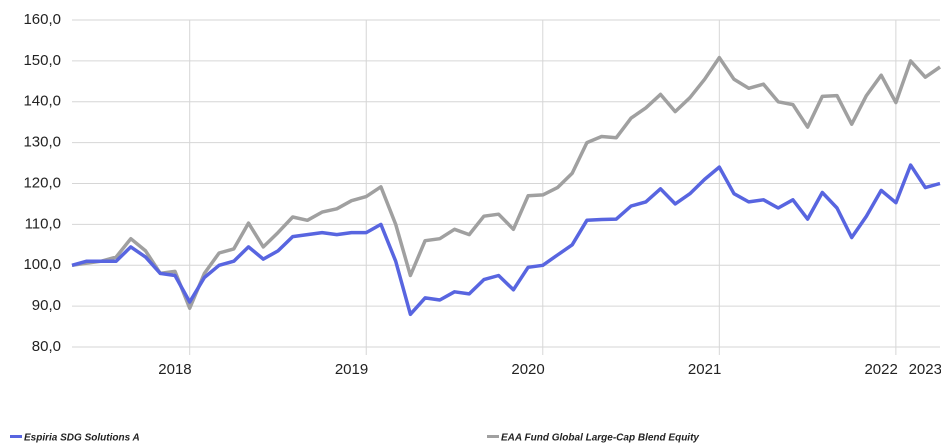  I want to click on x-tick-label: 2018, so click(174, 369).